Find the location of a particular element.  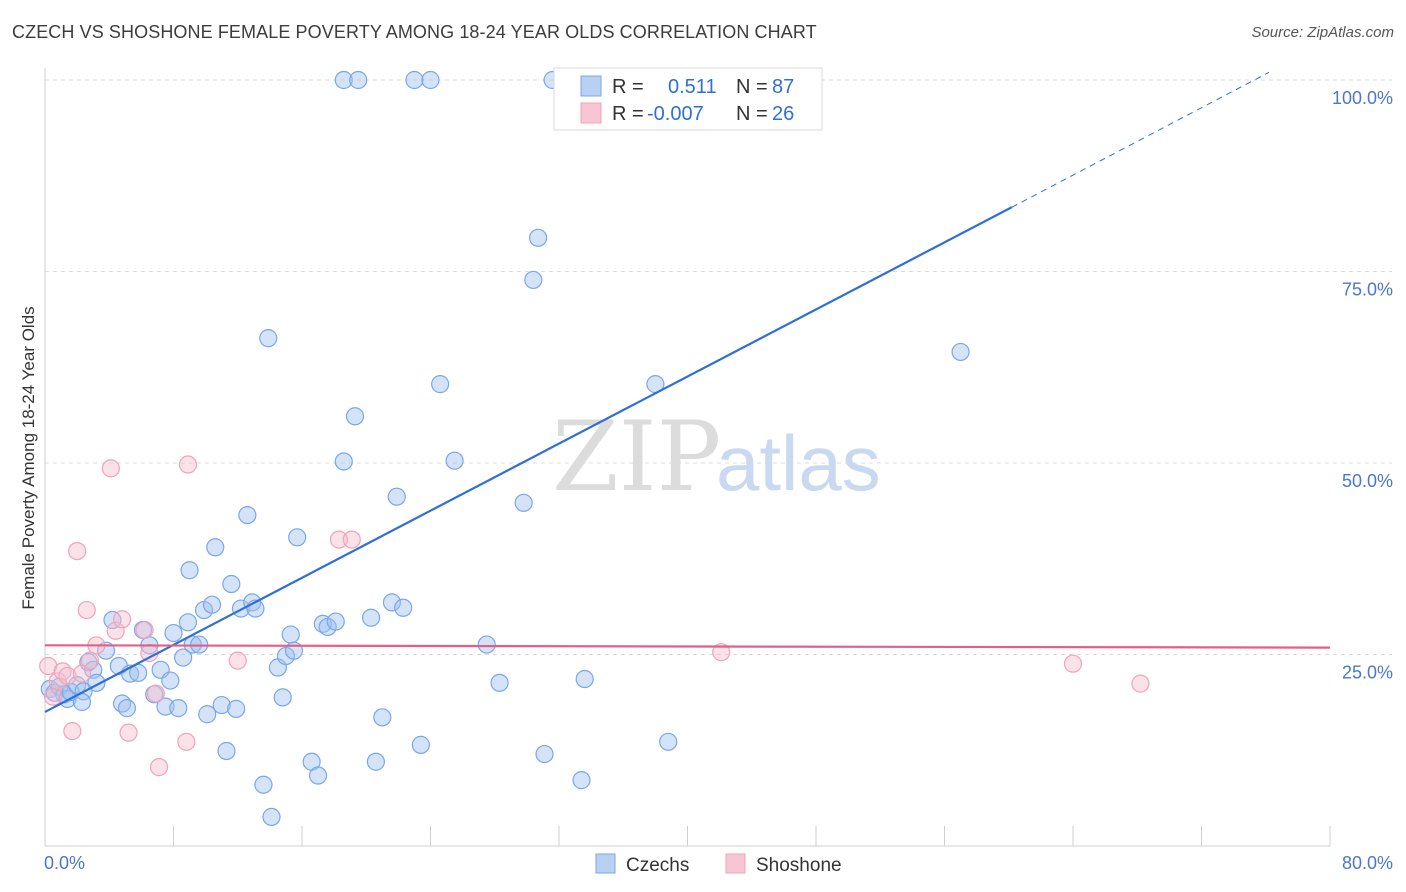

czechs-trend-extension is located at coordinates (1140, 139).